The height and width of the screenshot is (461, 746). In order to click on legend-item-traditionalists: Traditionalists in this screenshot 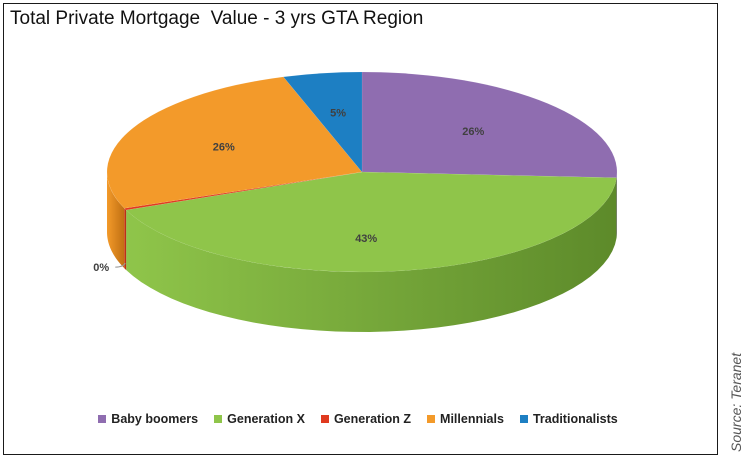, I will do `click(568, 419)`.